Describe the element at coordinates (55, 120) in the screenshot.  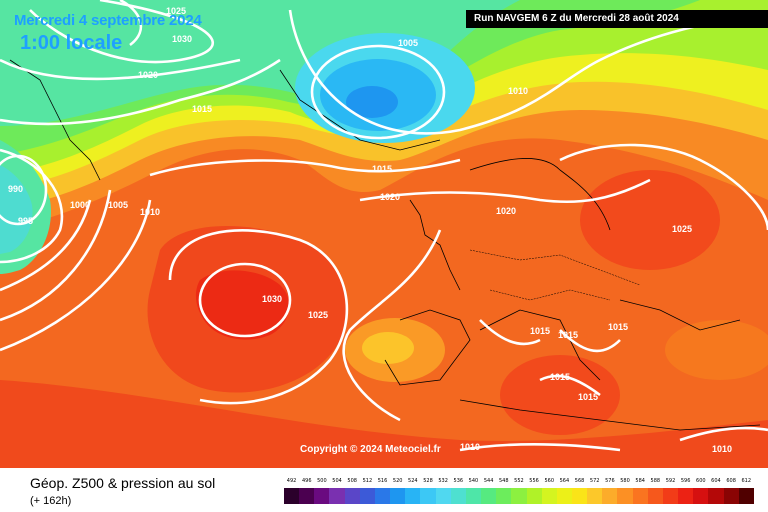
I see `greenland-coast` at that location.